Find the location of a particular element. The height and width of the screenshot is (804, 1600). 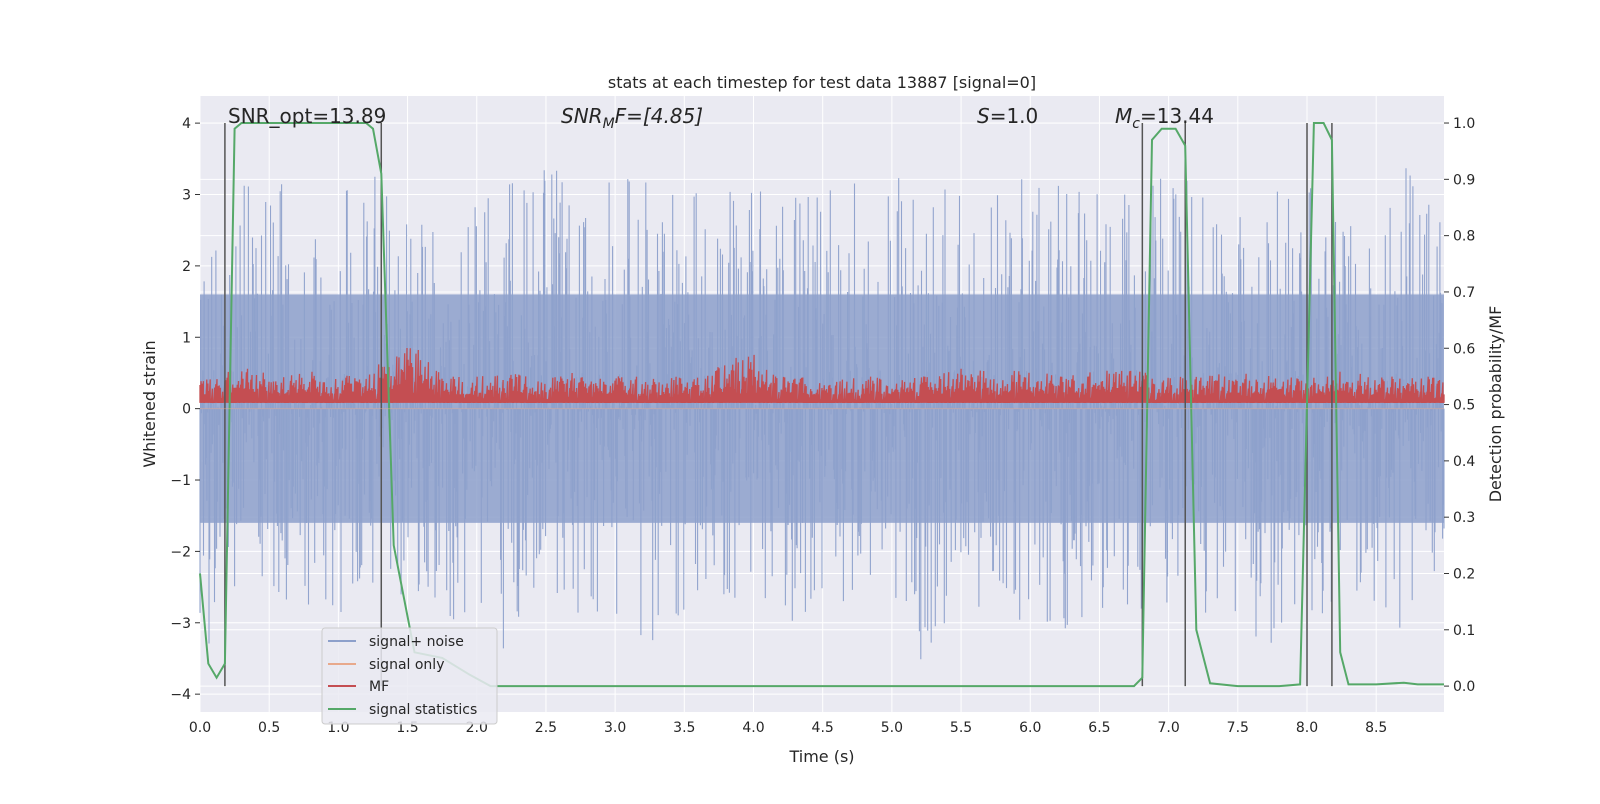

y-tick-label: −3 is located at coordinates (180, 624).